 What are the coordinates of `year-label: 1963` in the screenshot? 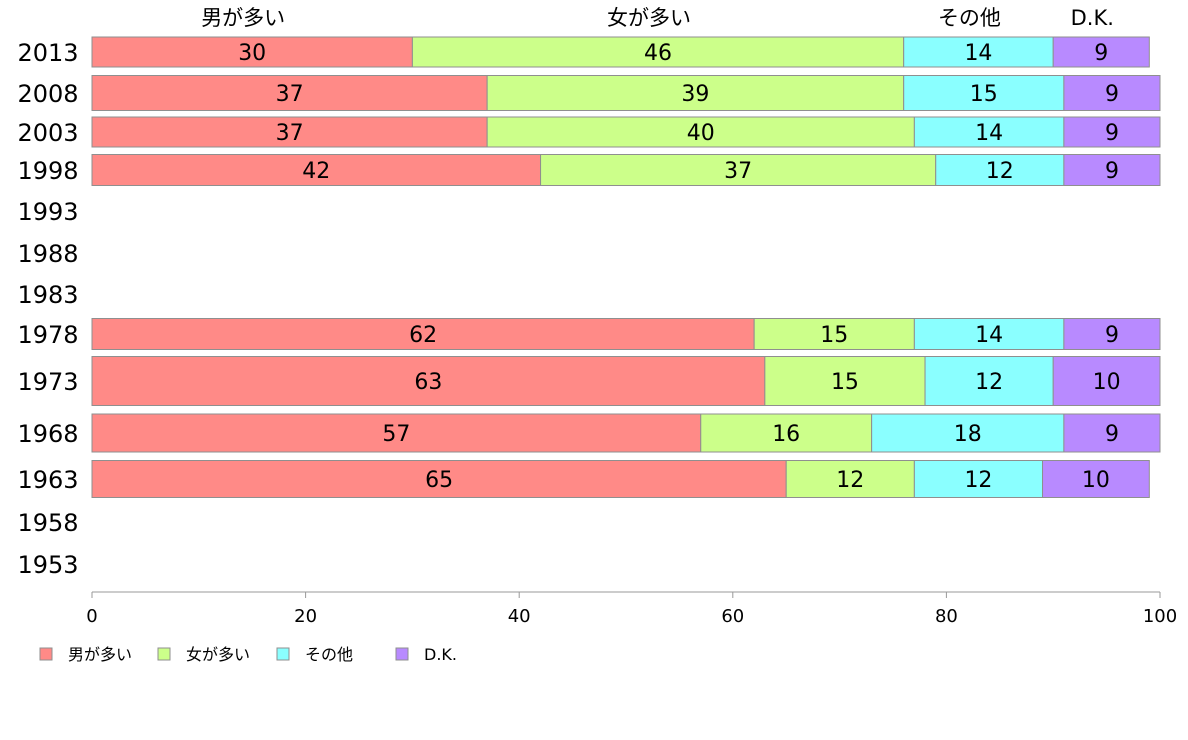 It's located at (47, 480).